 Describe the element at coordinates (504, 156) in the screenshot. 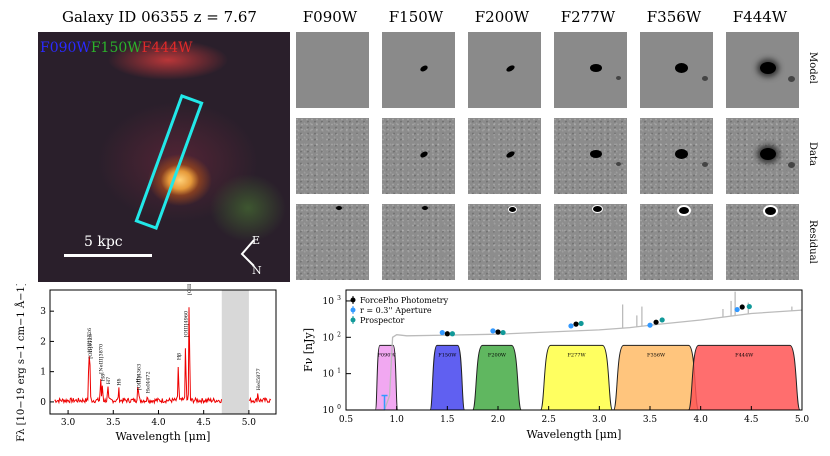

I see `cutout-data-f200w` at that location.